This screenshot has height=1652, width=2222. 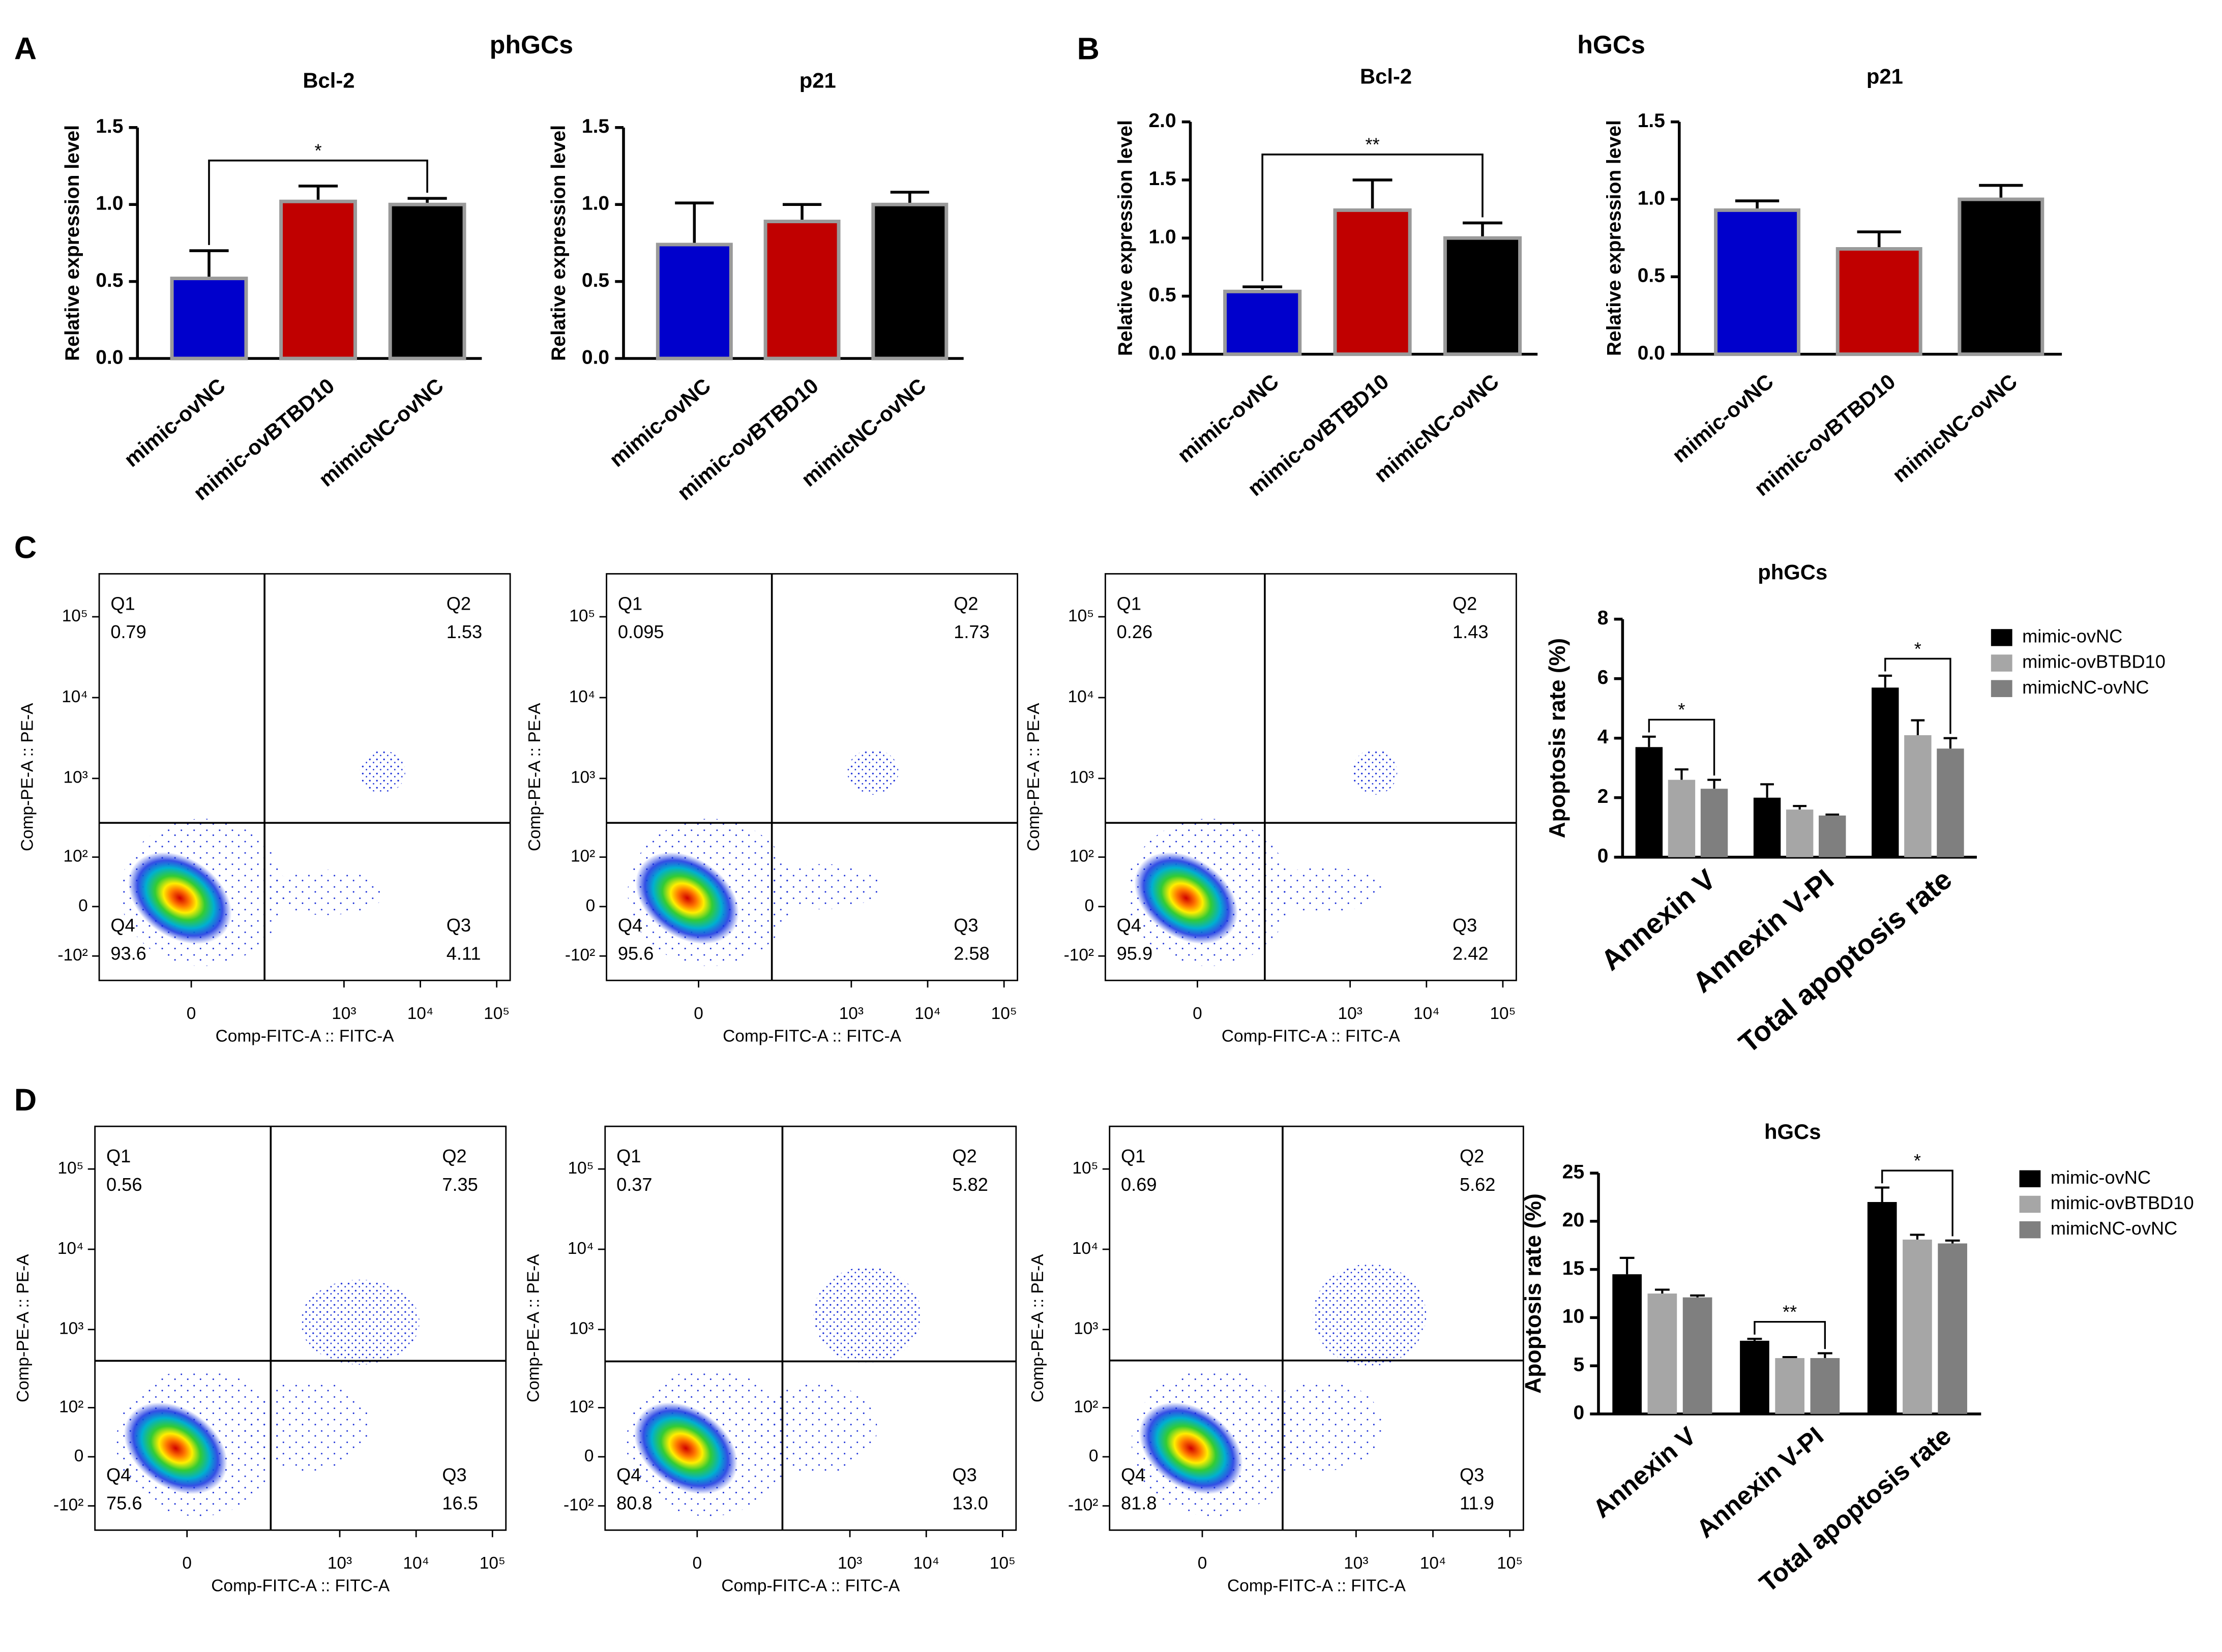 What do you see at coordinates (1573, 1220) in the screenshot?
I see `y-tick-label: 20` at bounding box center [1573, 1220].